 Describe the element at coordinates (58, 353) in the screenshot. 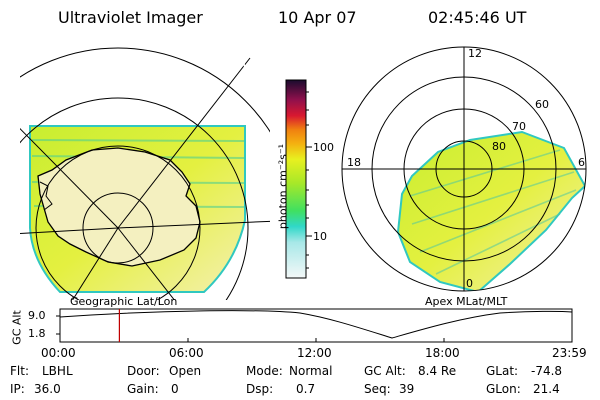

I see `timeline-xtick-0: 00:00` at that location.